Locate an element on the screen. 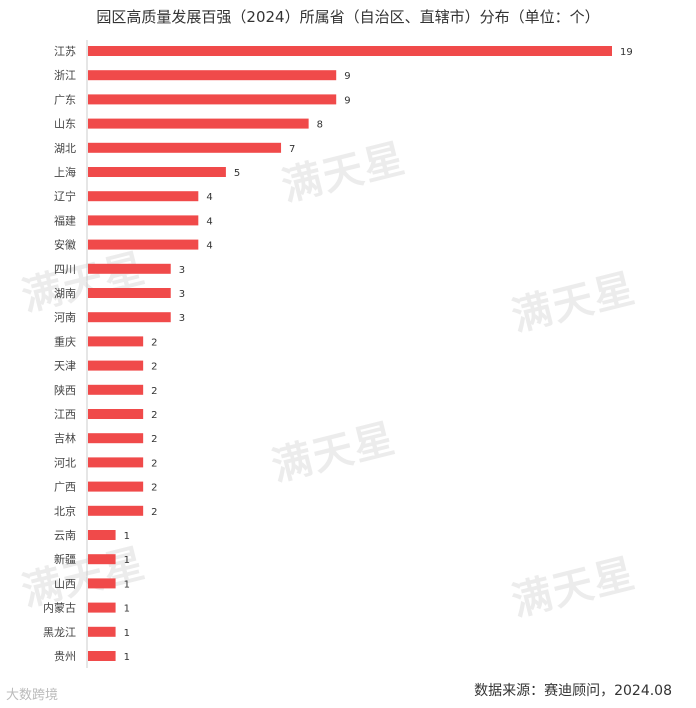  category-label: 云南 is located at coordinates (65, 535).